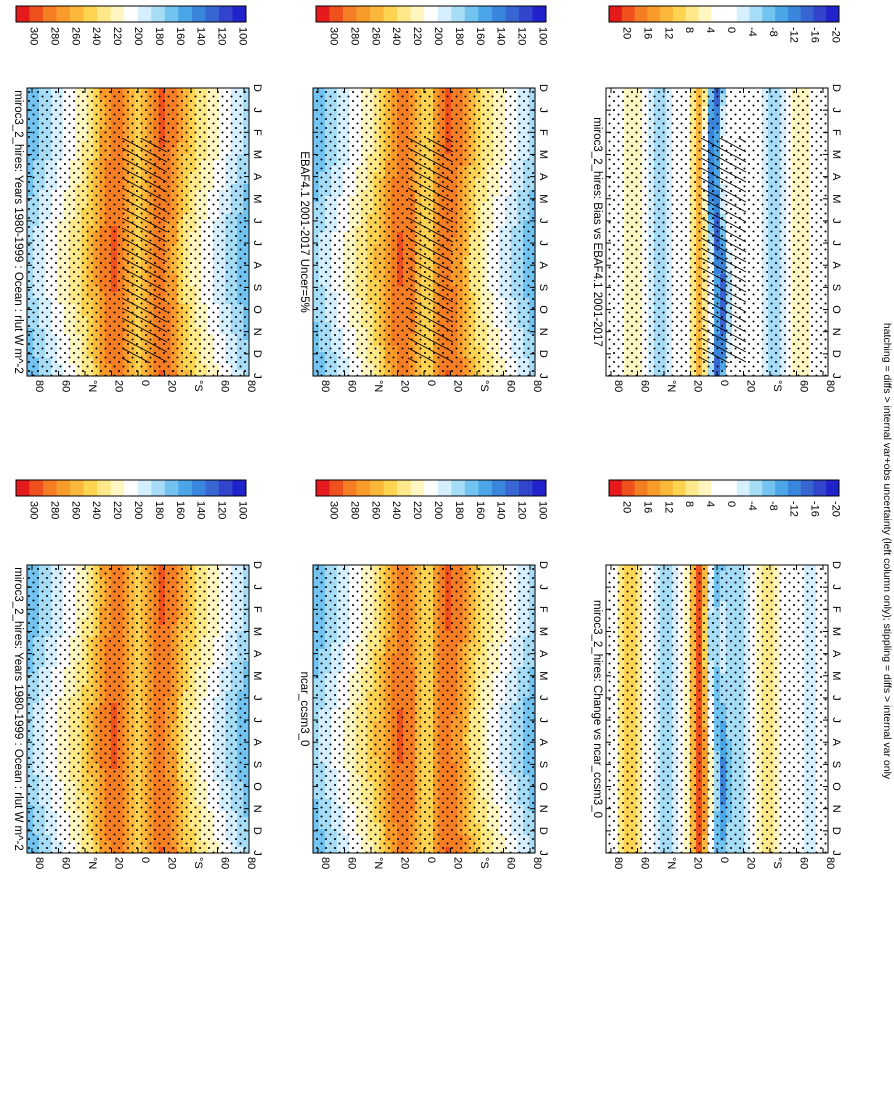  Describe the element at coordinates (180, 36) in the screenshot. I see `colorbar-label: 160` at that location.